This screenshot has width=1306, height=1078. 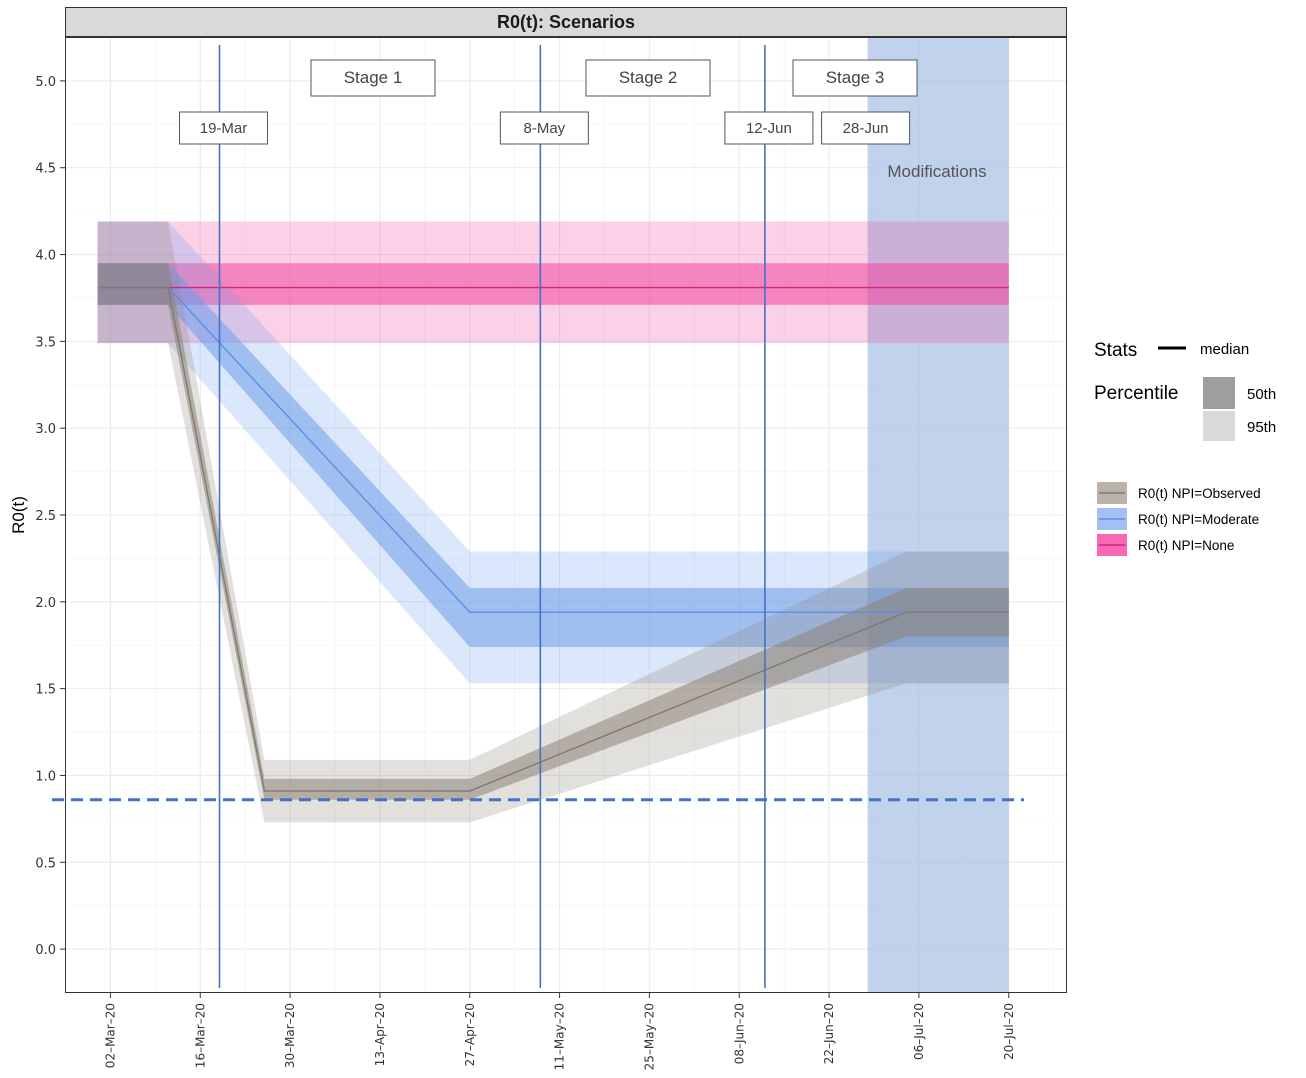 I want to click on stage-label: Stage 2, so click(x=648, y=78).